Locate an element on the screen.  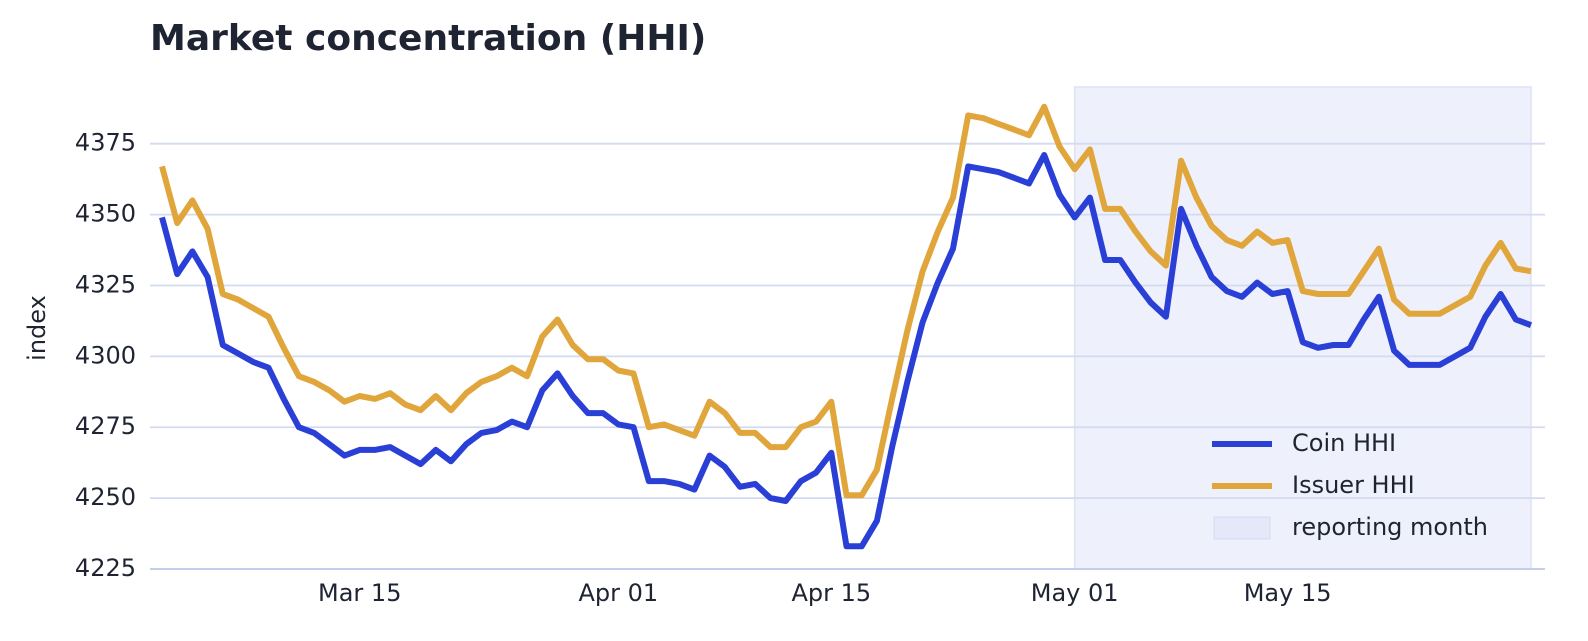
chart-title: Market concentration (HHI) is located at coordinates (428, 38).